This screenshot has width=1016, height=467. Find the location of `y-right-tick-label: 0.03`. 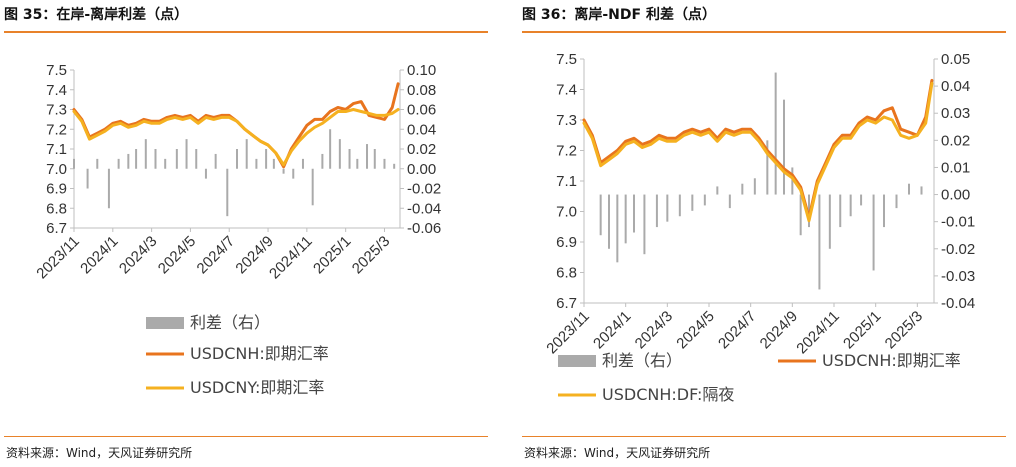

y-right-tick-label: 0.03 is located at coordinates (955, 113).